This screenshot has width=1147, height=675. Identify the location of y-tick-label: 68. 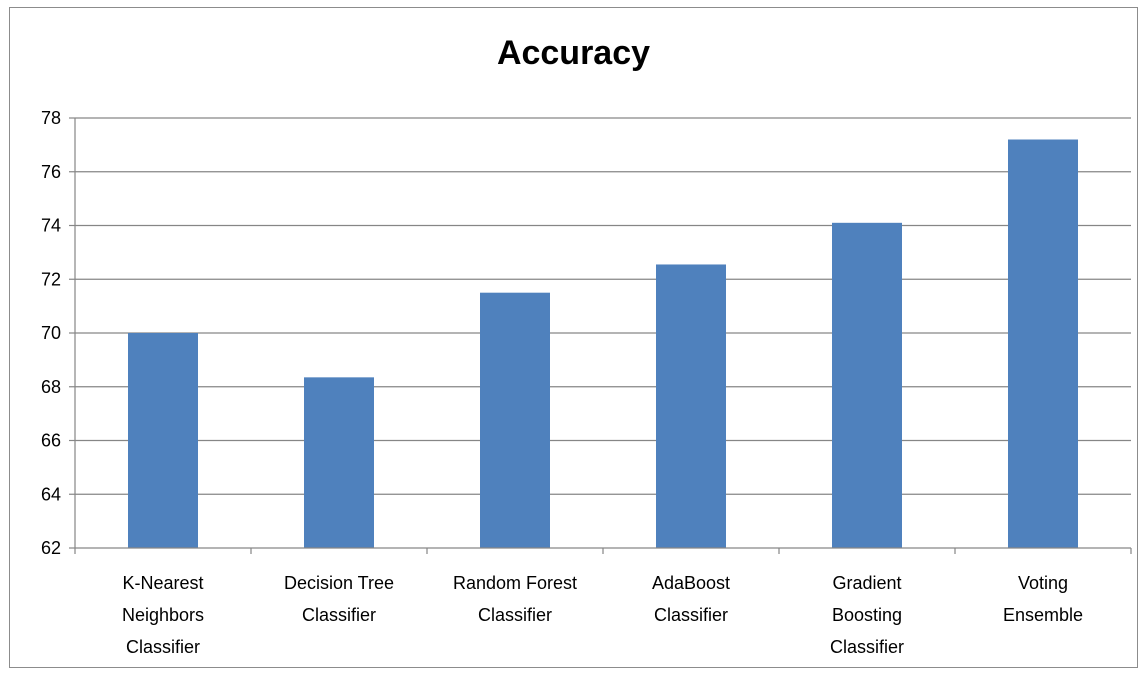
(51, 387).